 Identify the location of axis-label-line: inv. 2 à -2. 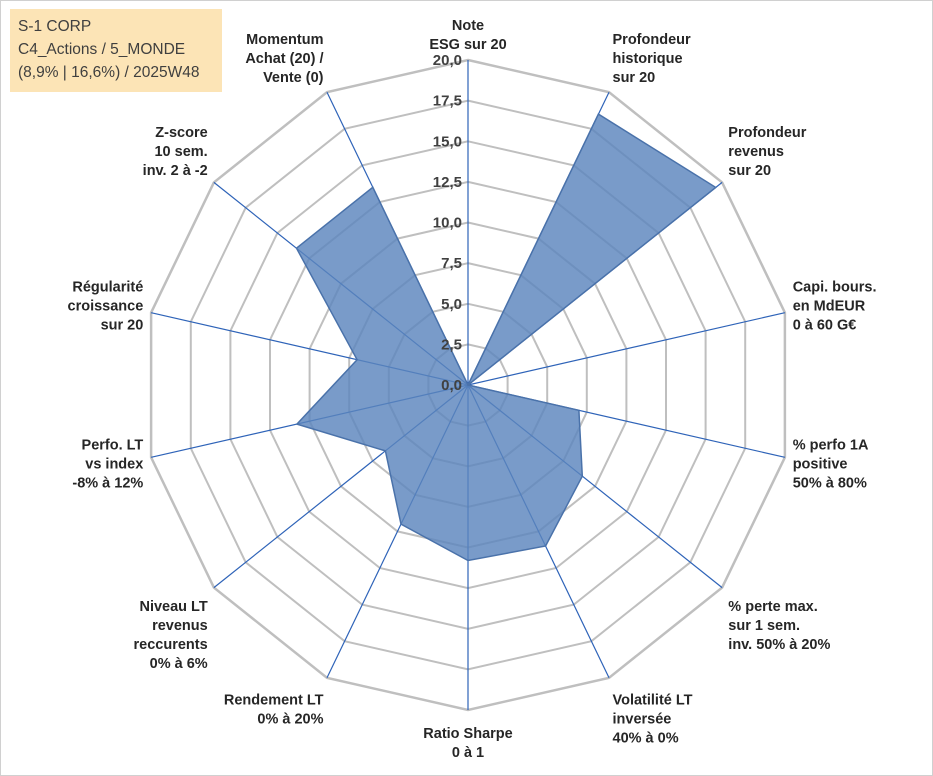
(175, 171).